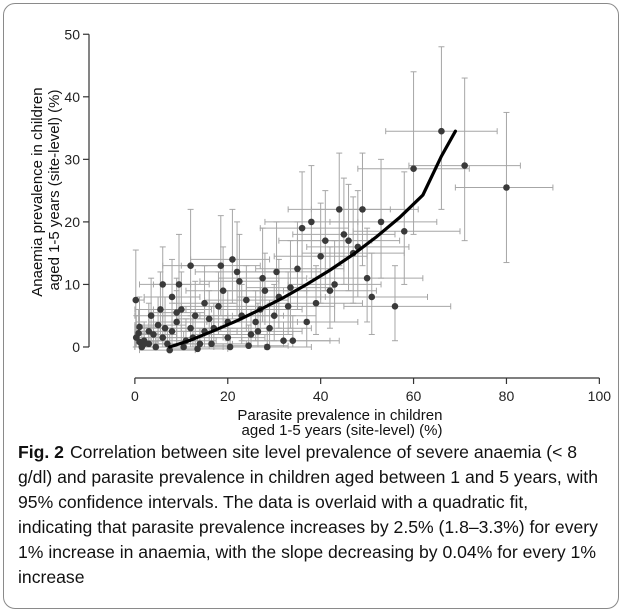  I want to click on x-tick-label: 20, so click(228, 396).